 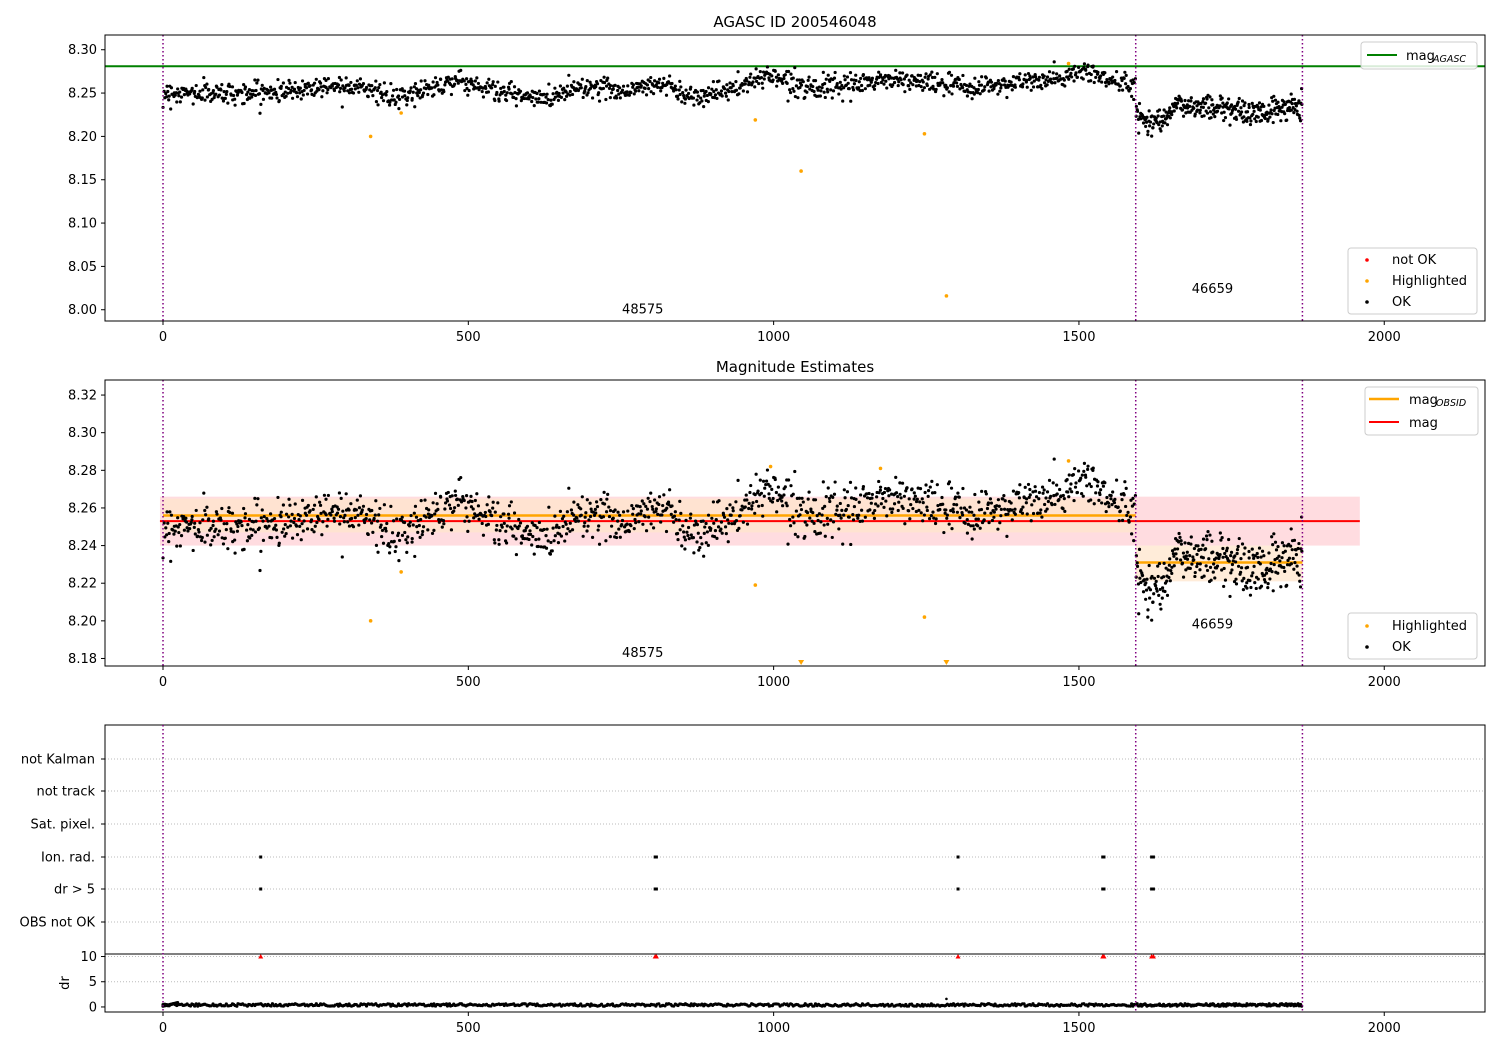 What do you see at coordinates (82, 433) in the screenshot?
I see `y-tick-label: 8.30` at bounding box center [82, 433].